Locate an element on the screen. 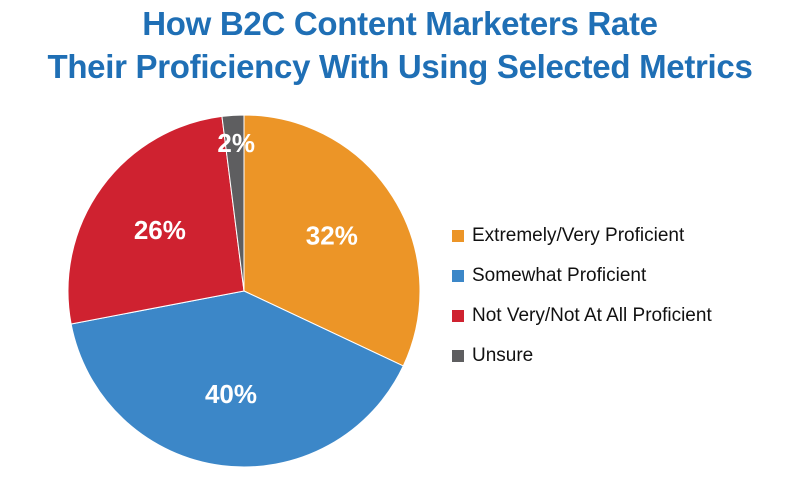 The height and width of the screenshot is (479, 800). legend-item-3: Unsure is located at coordinates (582, 355).